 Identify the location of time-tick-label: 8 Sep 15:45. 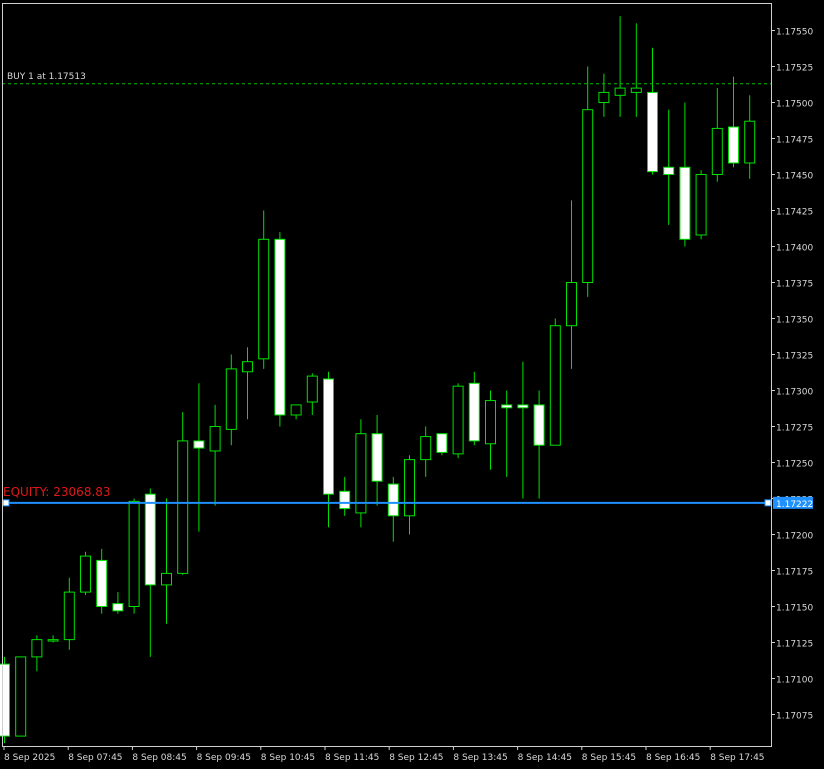
(609, 758).